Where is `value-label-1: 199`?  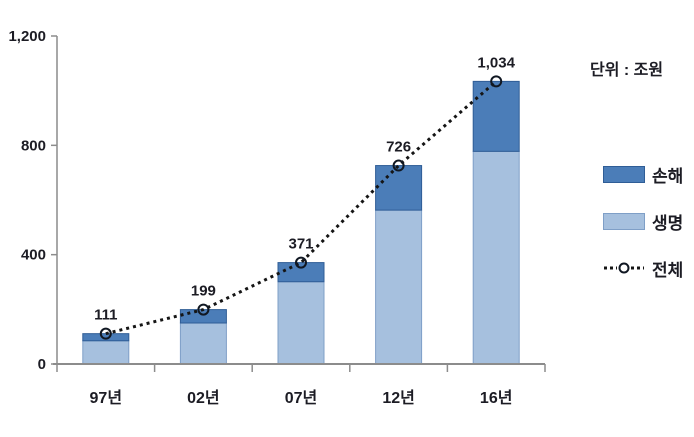 value-label-1: 199 is located at coordinates (203, 291).